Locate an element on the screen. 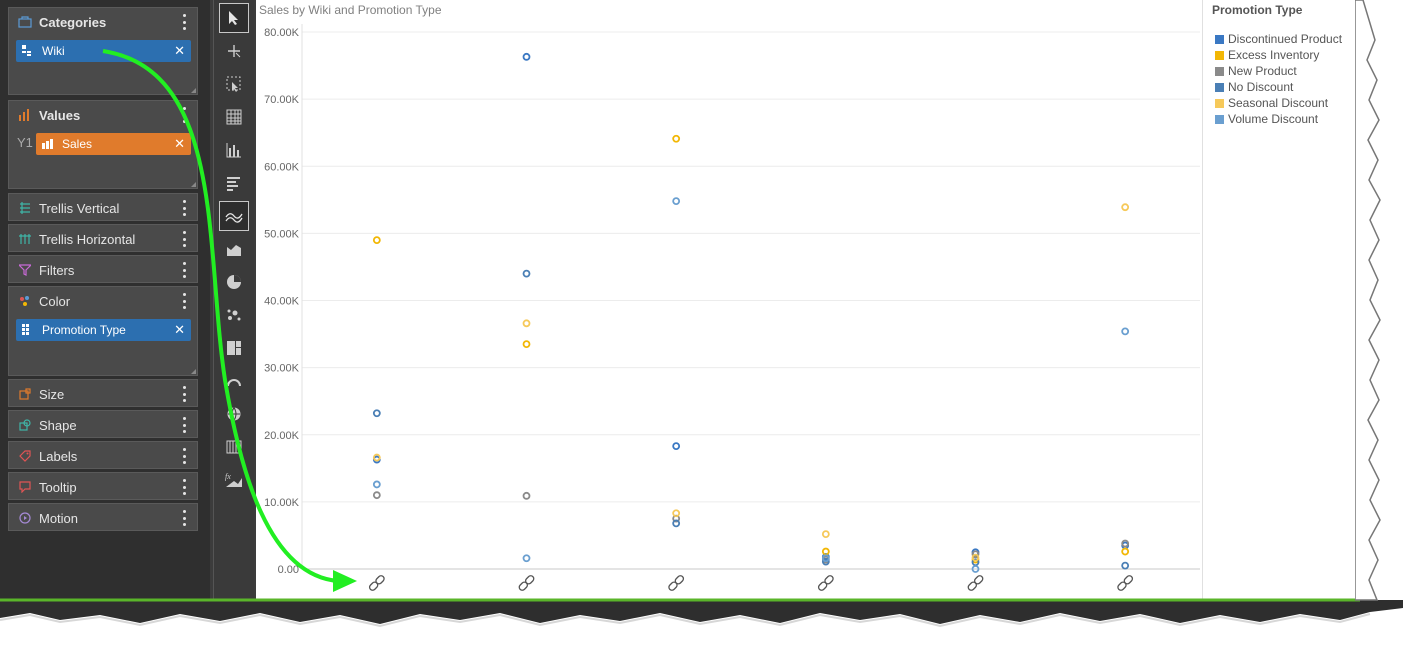 The image size is (1403, 645). trellis-horizontal-well: Trellis Horizontal is located at coordinates (103, 238).